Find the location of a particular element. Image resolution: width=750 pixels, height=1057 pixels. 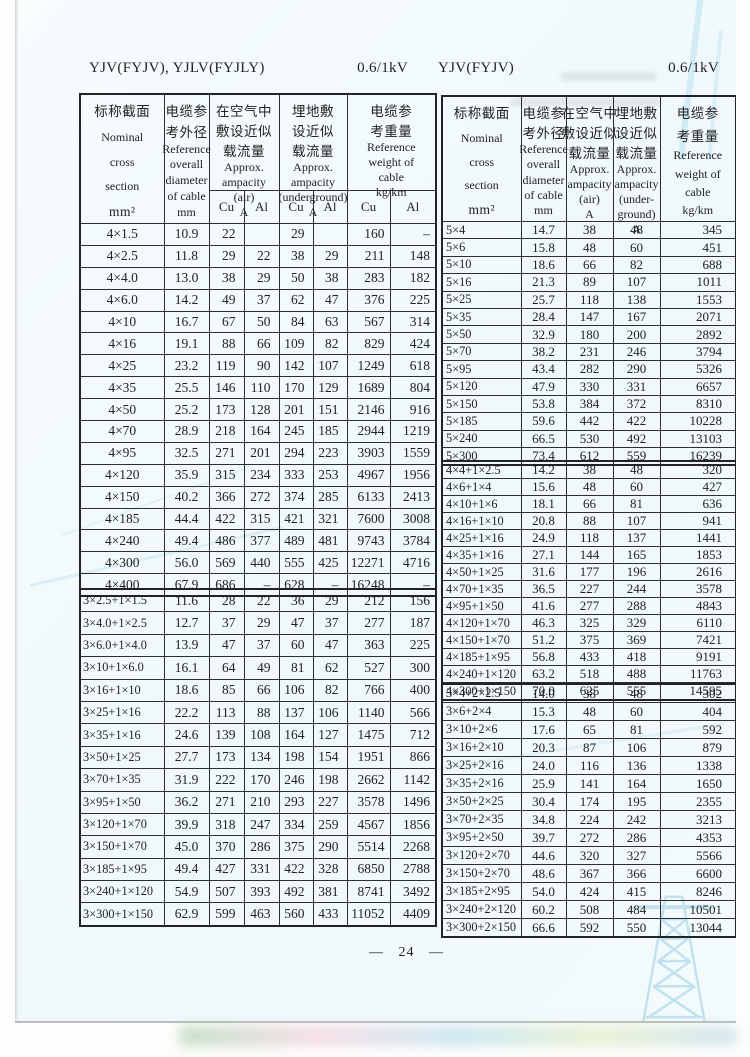

table-cell: 64 is located at coordinates (226, 668).